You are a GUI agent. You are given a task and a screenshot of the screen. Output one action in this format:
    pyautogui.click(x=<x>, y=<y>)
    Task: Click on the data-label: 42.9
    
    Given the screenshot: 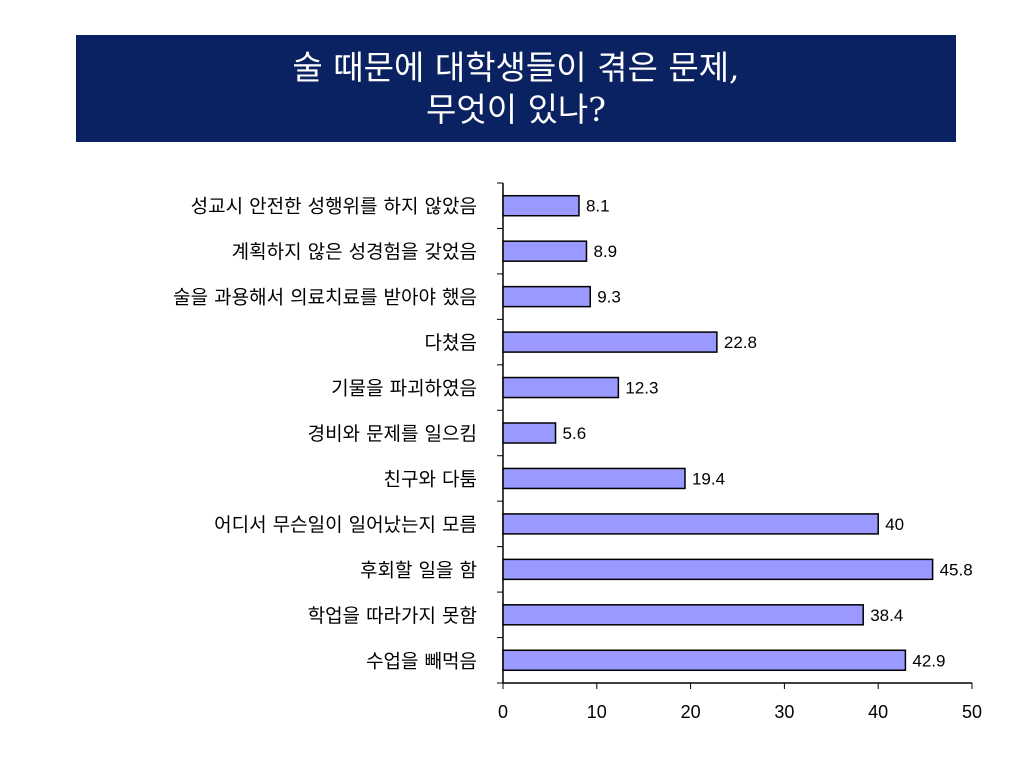 What is the action you would take?
    pyautogui.click(x=928, y=660)
    